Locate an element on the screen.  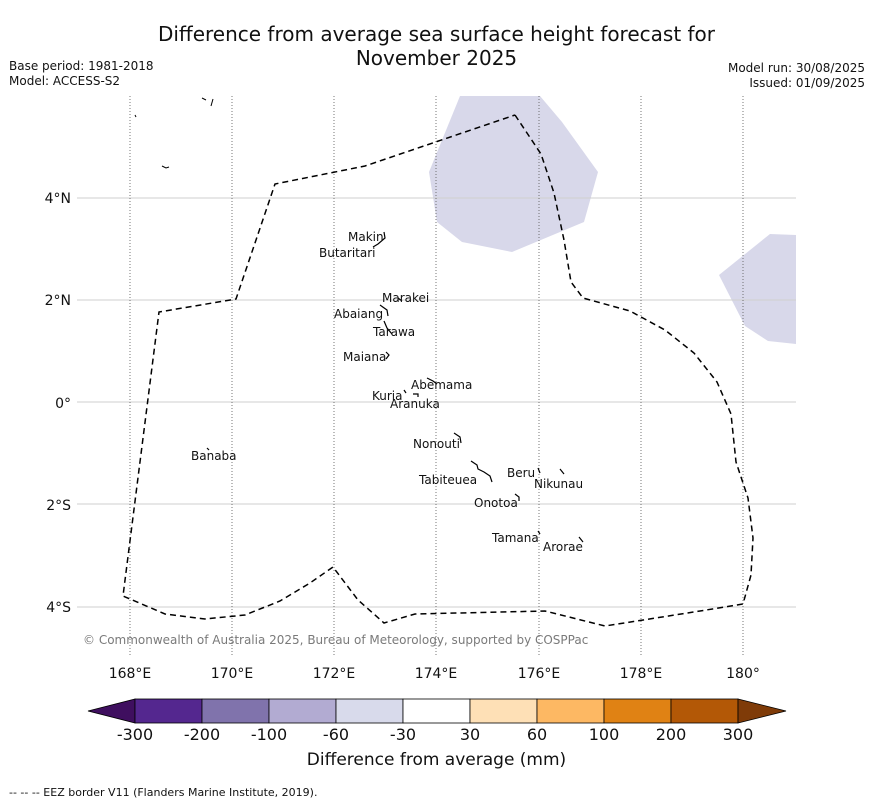
title-line-2: November 2025 is located at coordinates (436, 58).